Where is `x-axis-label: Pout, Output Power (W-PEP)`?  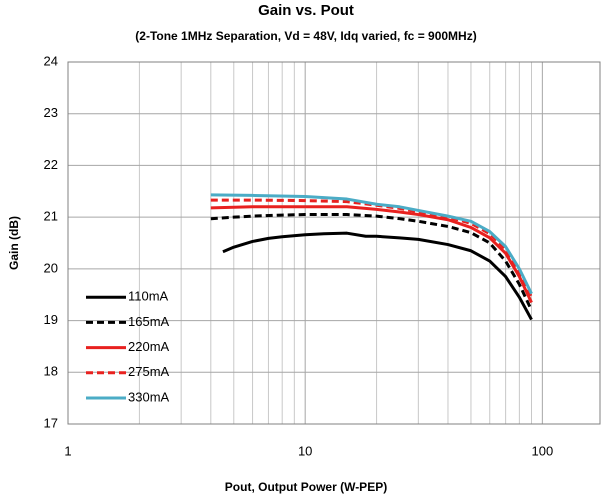 x-axis-label: Pout, Output Power (W-PEP) is located at coordinates (306, 487).